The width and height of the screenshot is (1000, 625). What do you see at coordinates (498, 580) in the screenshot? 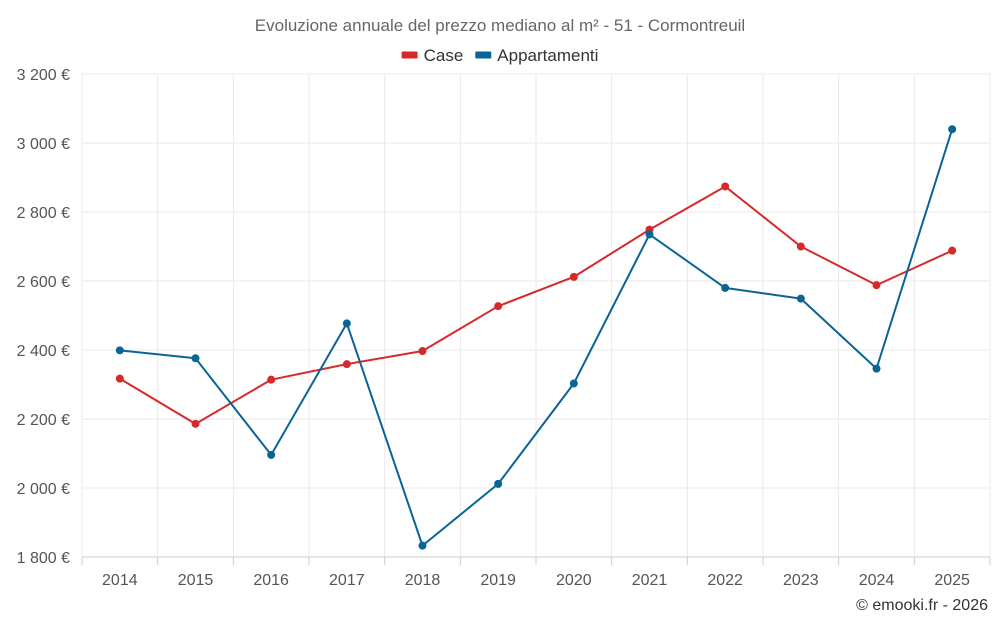
I see `x-tick-label: 2019` at bounding box center [498, 580].